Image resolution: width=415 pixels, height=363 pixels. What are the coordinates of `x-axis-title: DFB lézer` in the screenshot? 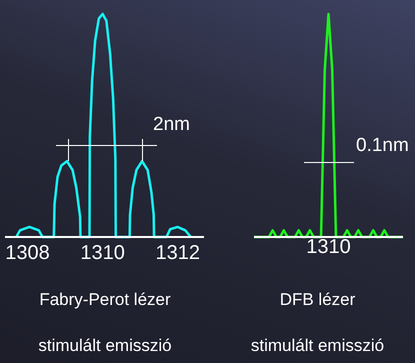 It's located at (317, 300).